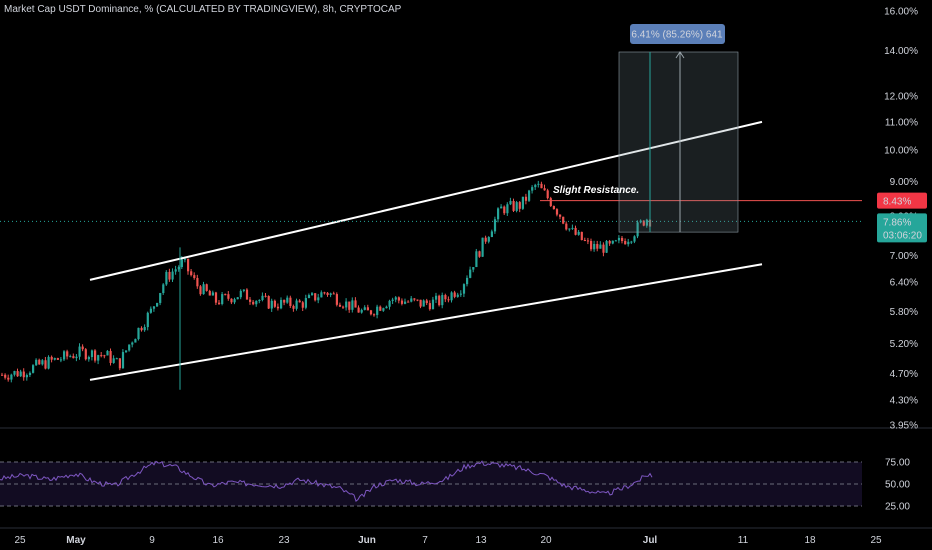 Image resolution: width=932 pixels, height=550 pixels. Describe the element at coordinates (901, 51) in the screenshot. I see `y-tick-label: 14.00%` at that location.